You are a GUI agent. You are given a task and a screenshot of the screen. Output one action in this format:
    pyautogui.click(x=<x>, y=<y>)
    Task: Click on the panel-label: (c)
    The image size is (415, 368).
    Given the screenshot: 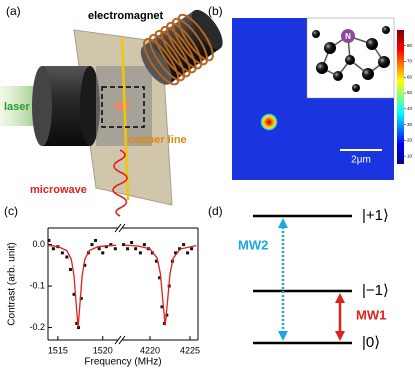 What is the action you would take?
    pyautogui.click(x=11, y=211)
    